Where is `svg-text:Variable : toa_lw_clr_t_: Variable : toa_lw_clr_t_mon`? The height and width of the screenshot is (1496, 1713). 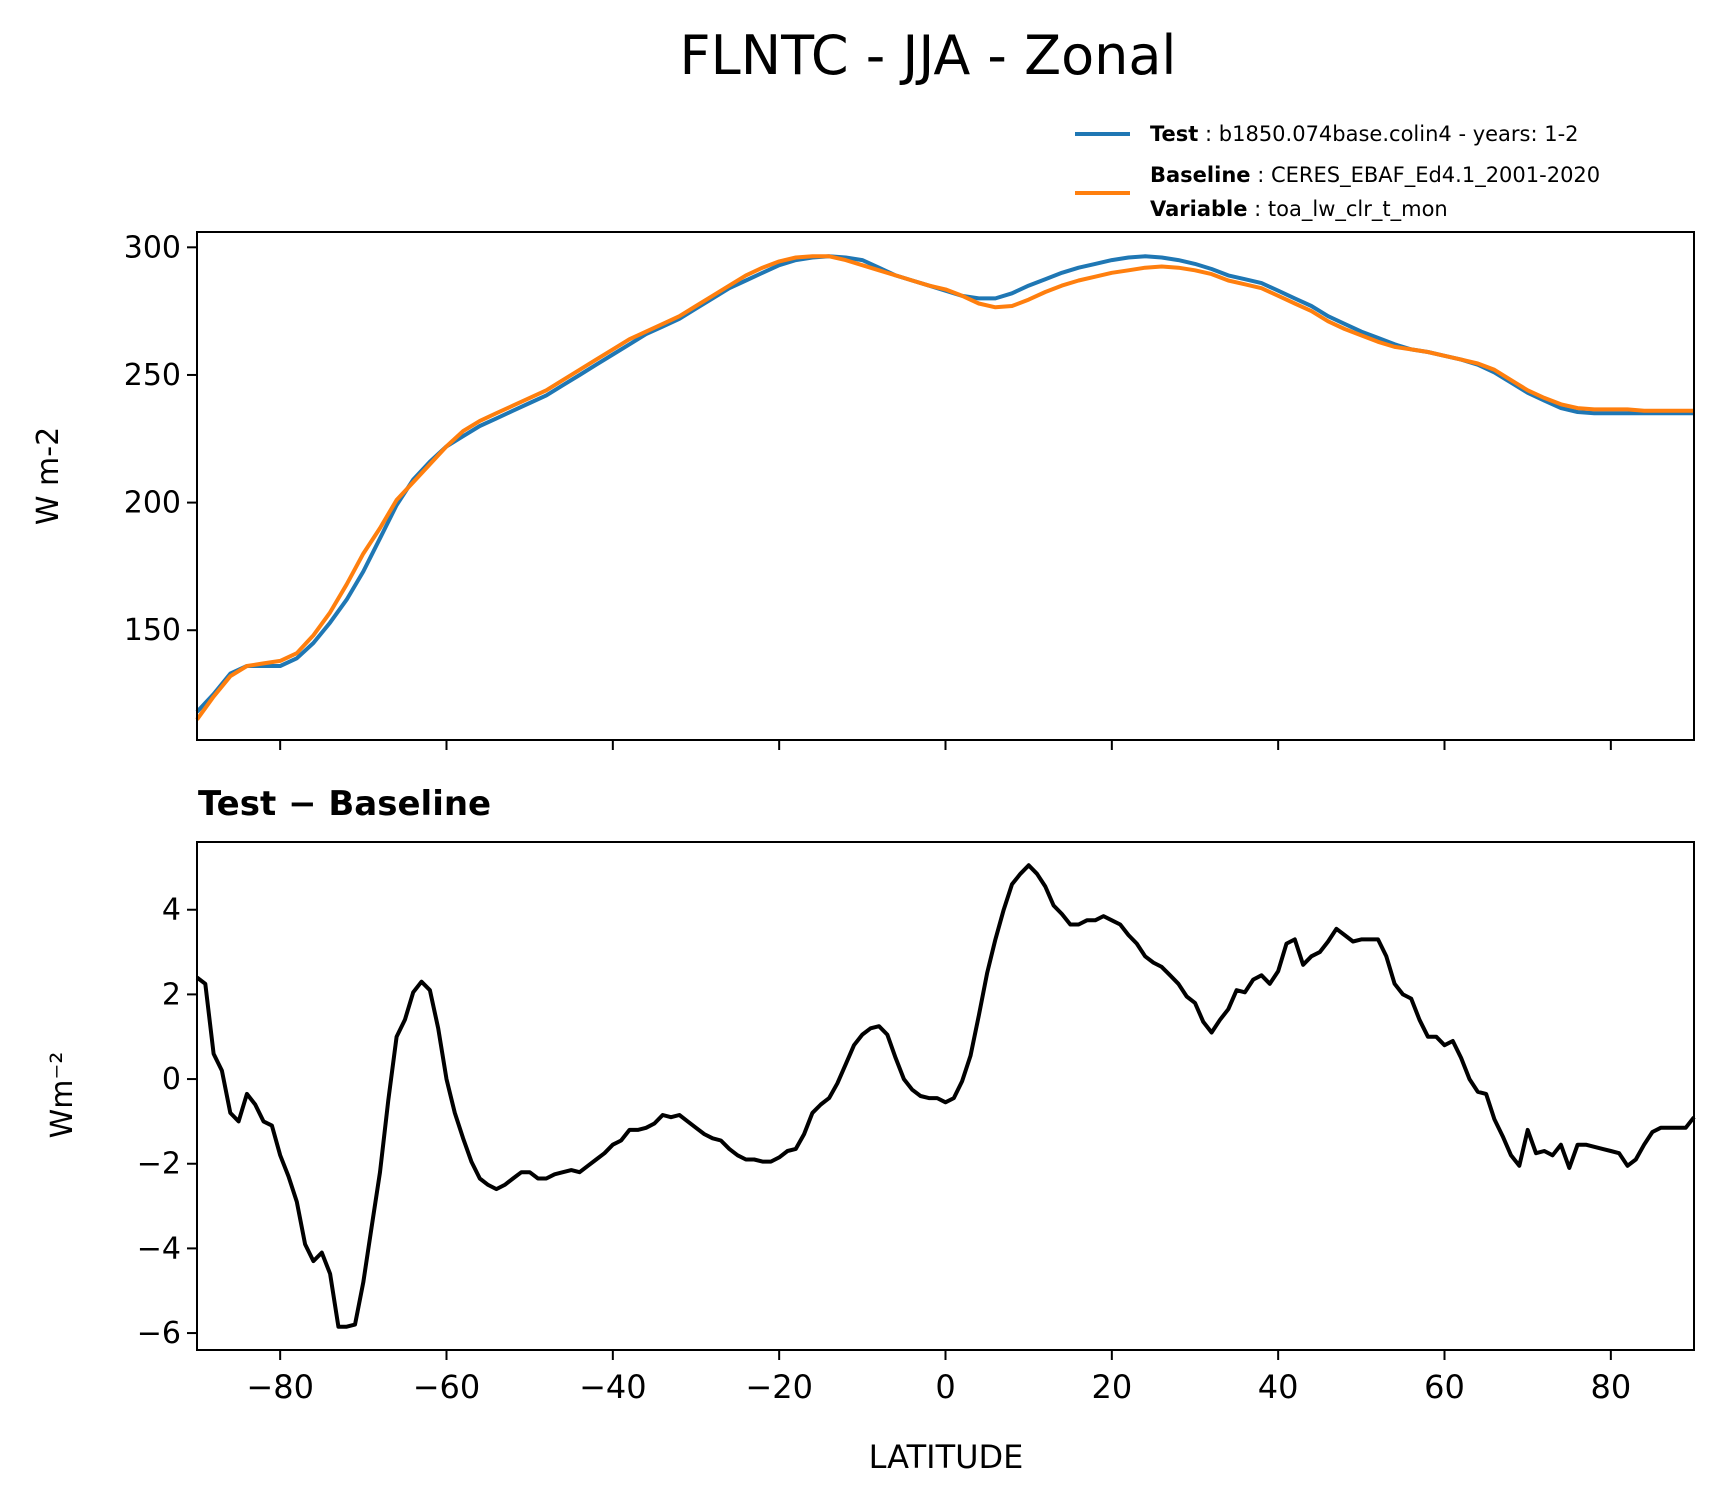 svg-text:Variable : toa_lw_clr_t_: Variable : toa_lw_clr_t_mon is located at coordinates (1299, 209).